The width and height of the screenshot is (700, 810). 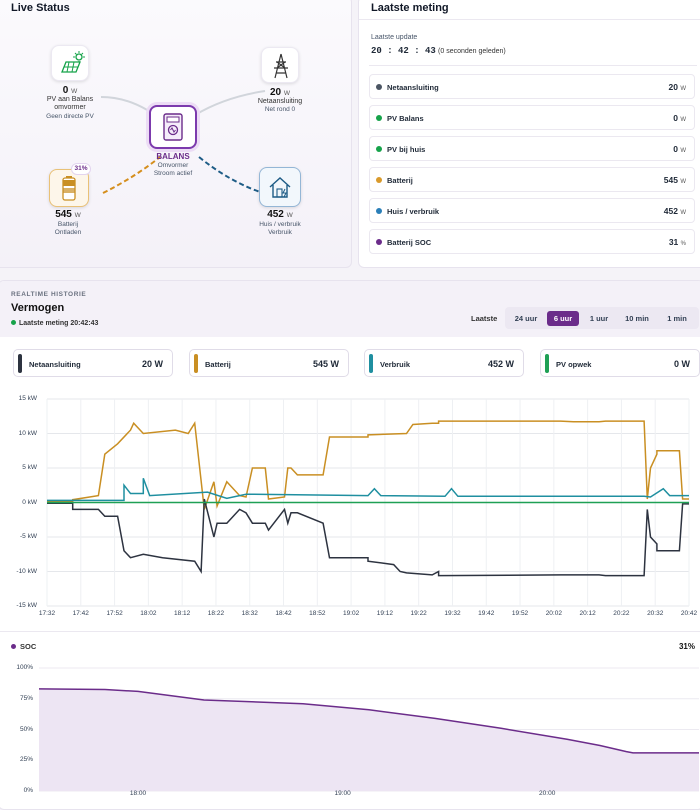 What do you see at coordinates (80, 613) in the screenshot?
I see `x-tick-label: 17:42` at bounding box center [80, 613].